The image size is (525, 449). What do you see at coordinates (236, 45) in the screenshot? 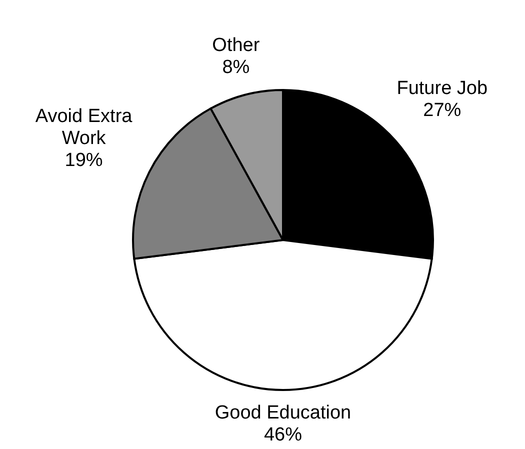
I see `slice-label: Other` at bounding box center [236, 45].